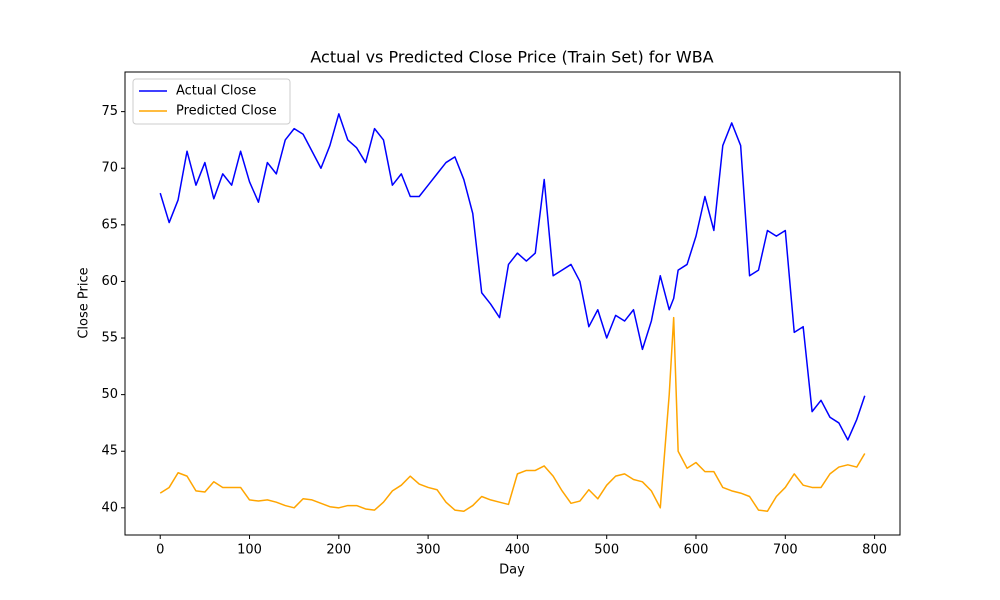 Image resolution: width=1000 pixels, height=600 pixels. Describe the element at coordinates (696, 550) in the screenshot. I see `x-tick-label: 600` at that location.